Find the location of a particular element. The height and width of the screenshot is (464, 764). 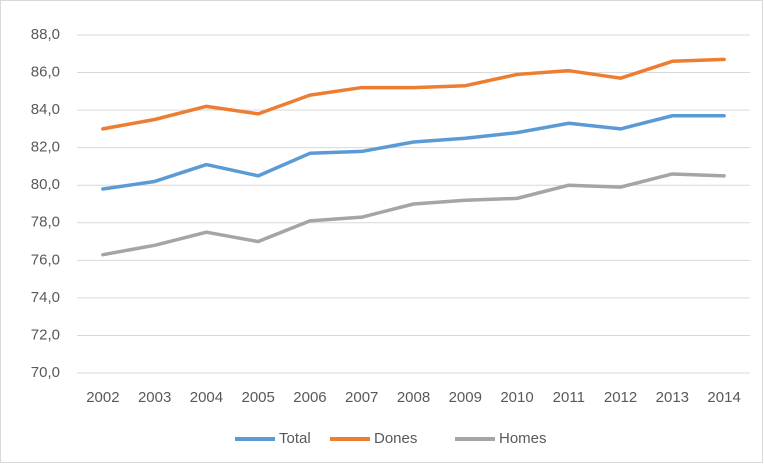

y-tick-label: 76,0 is located at coordinates (45, 259).